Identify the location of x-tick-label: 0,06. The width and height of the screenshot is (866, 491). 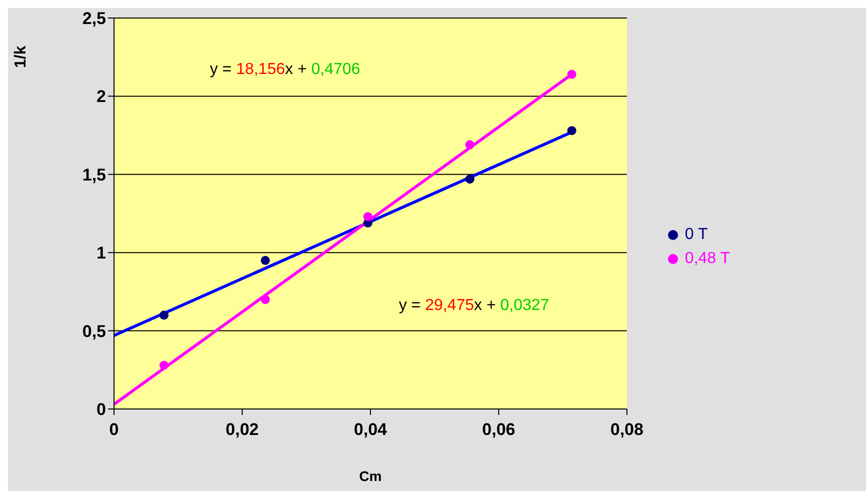
(499, 430).